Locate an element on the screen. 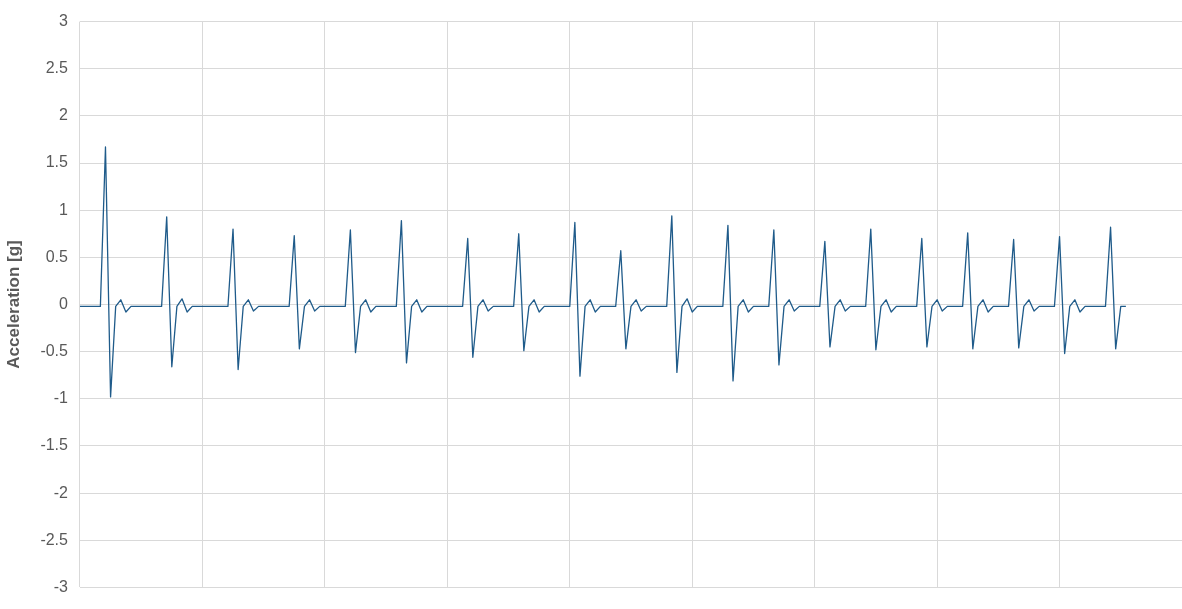 This screenshot has width=1182, height=609. y-tick-label: 0 is located at coordinates (64, 303).